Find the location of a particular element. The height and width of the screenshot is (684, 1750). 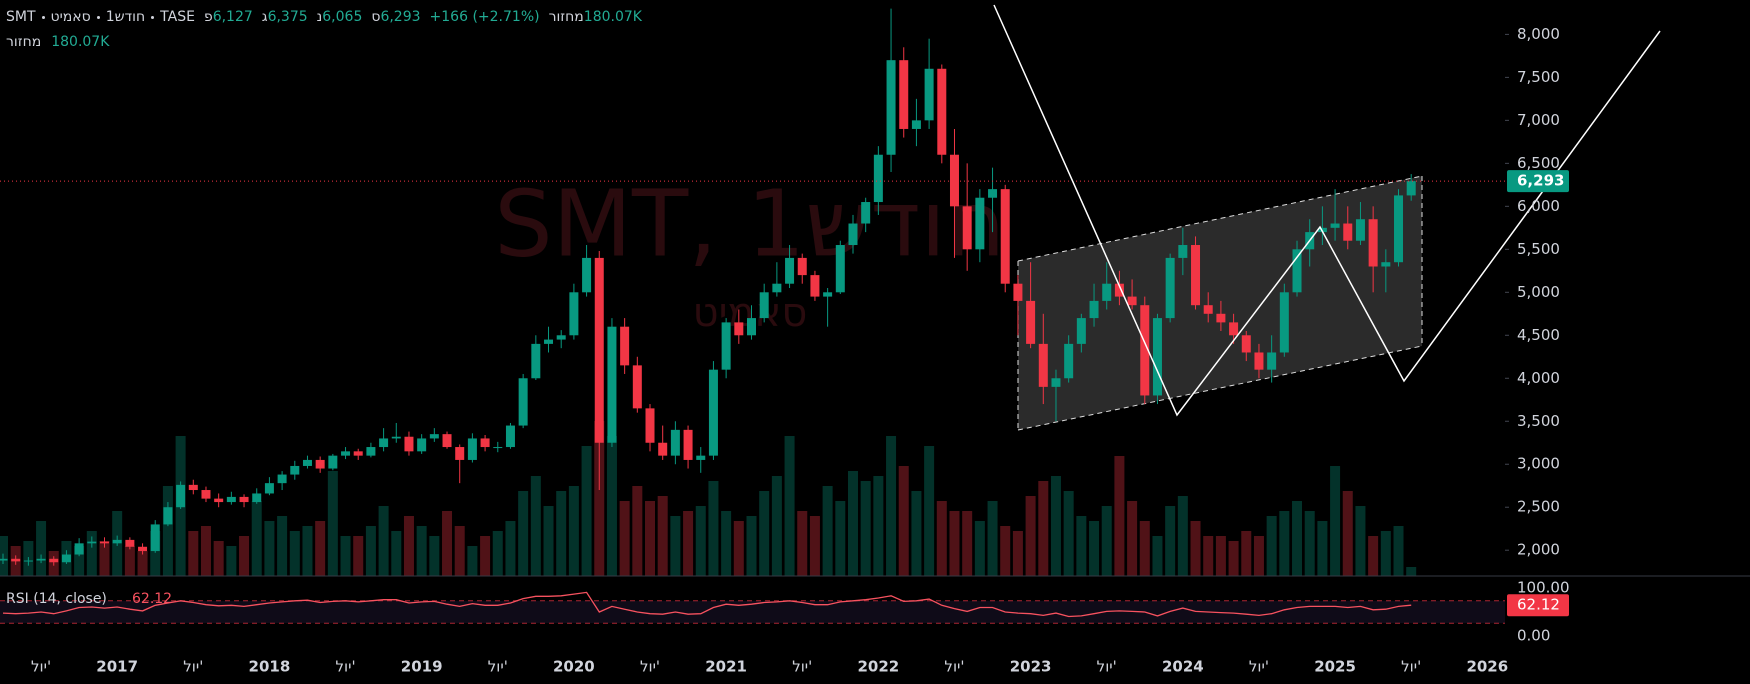

interval: 1חודש is located at coordinates (125, 17).